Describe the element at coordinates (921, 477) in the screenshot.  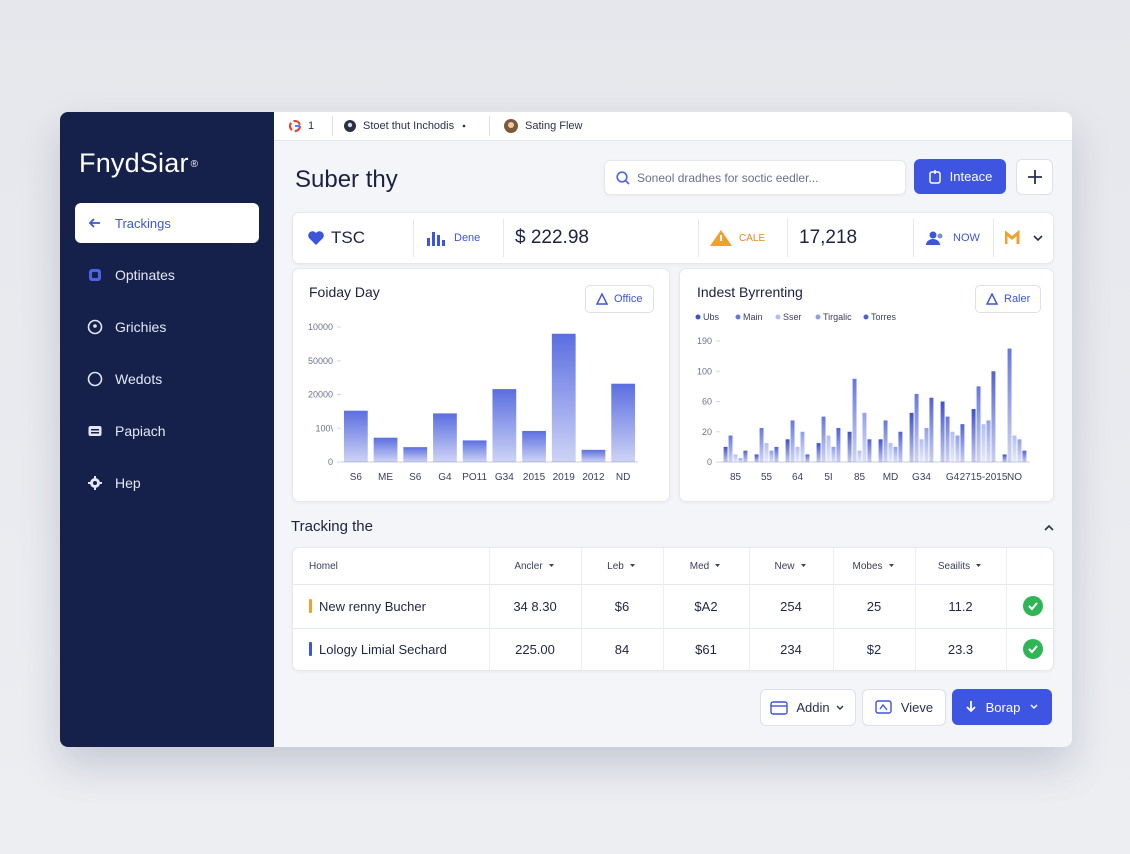
I see `x-tick-label: G34` at that location.